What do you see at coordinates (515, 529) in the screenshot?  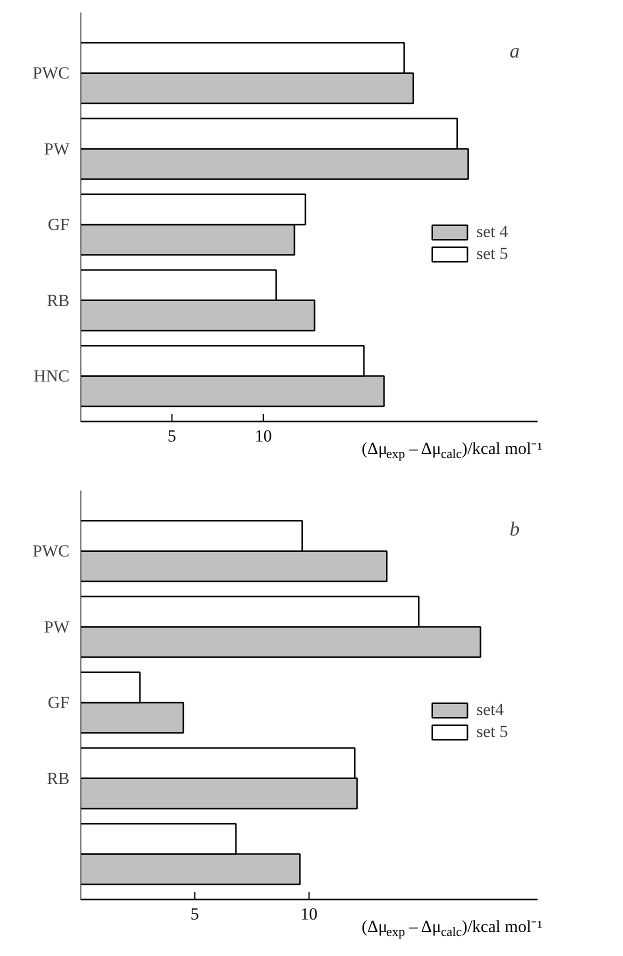 I see `text: b` at bounding box center [515, 529].